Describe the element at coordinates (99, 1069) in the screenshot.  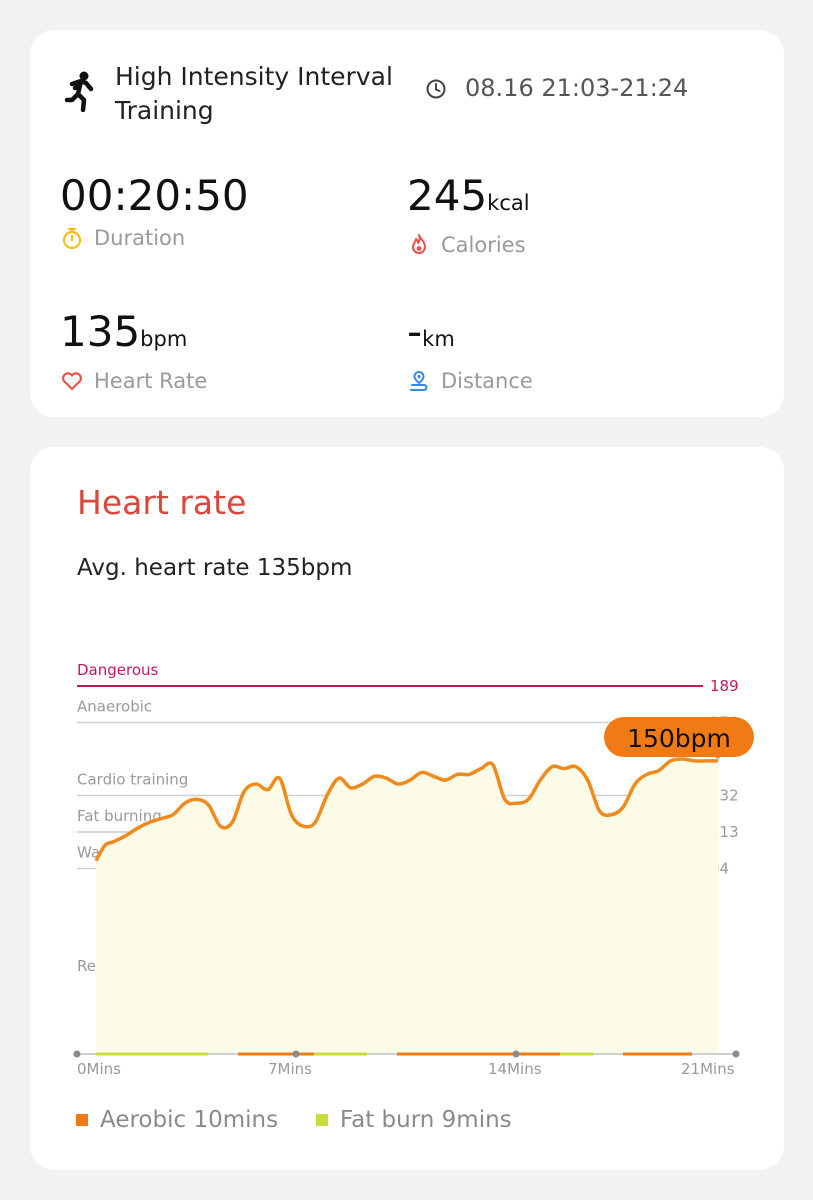
I see `x-tick-label-0mins: 0Mins` at that location.